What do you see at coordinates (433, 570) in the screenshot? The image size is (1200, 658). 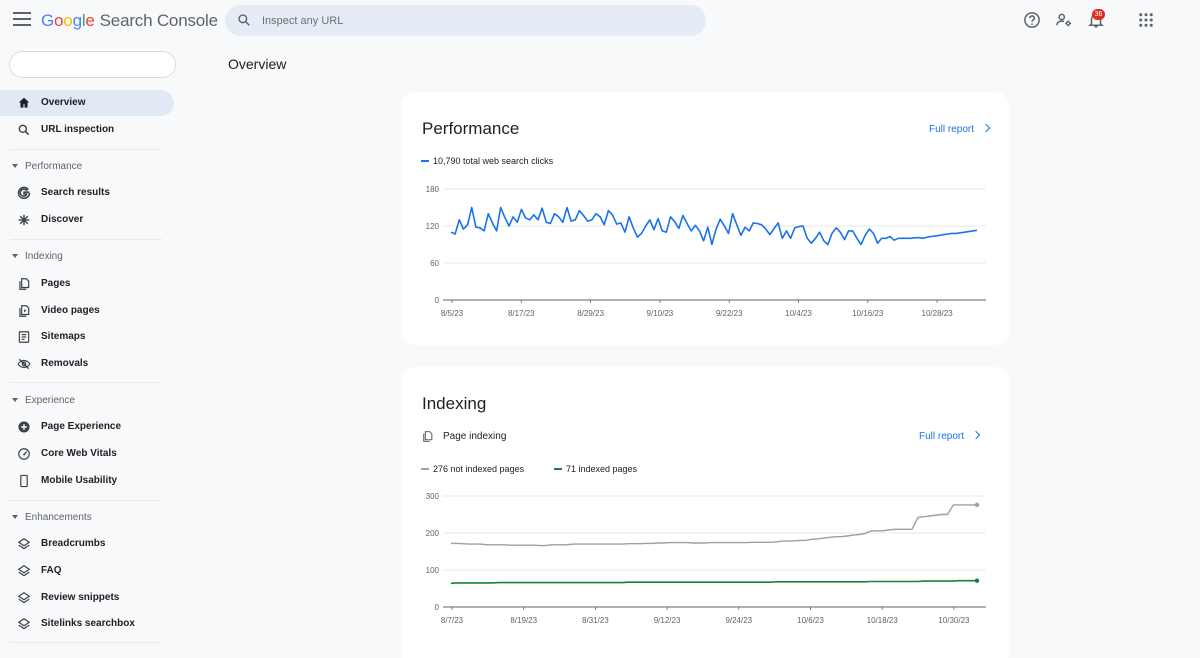 I see `y-tick-label: 100` at bounding box center [433, 570].